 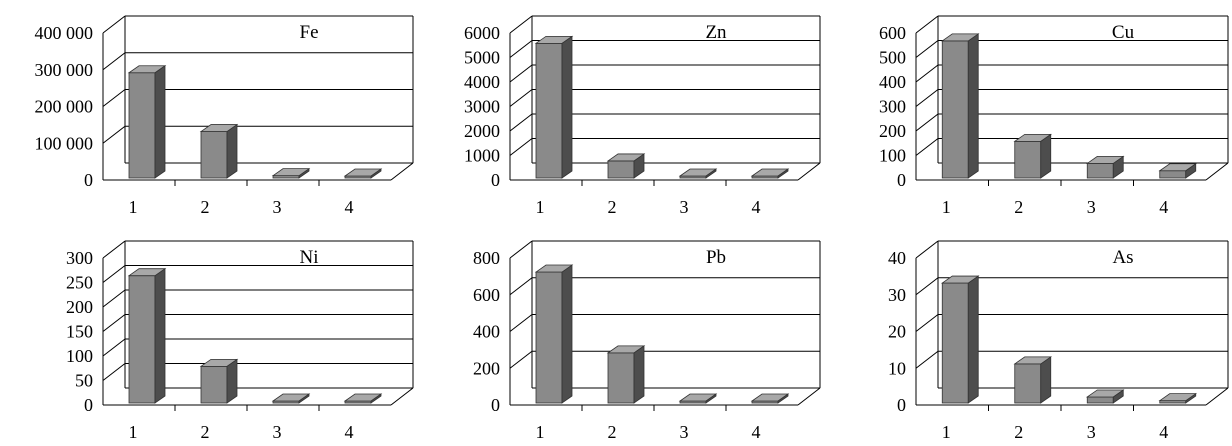 What do you see at coordinates (482, 33) in the screenshot?
I see `y-tick-label: 6000` at bounding box center [482, 33].